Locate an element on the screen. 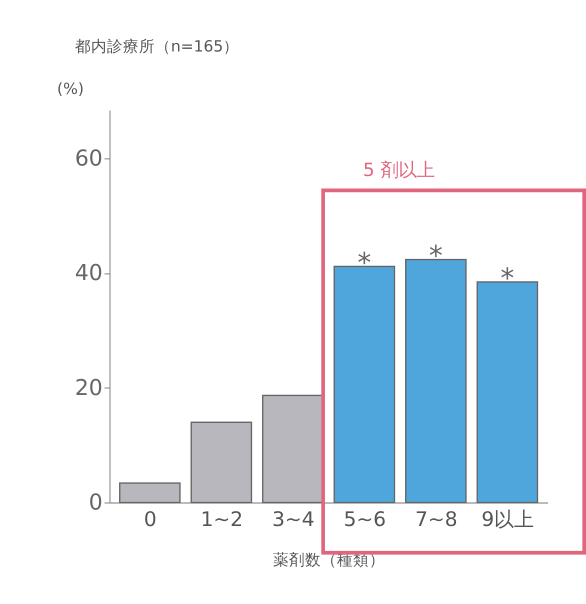 Image resolution: width=586 pixels, height=604 pixels. x-tick-label: 5~6 is located at coordinates (365, 518).